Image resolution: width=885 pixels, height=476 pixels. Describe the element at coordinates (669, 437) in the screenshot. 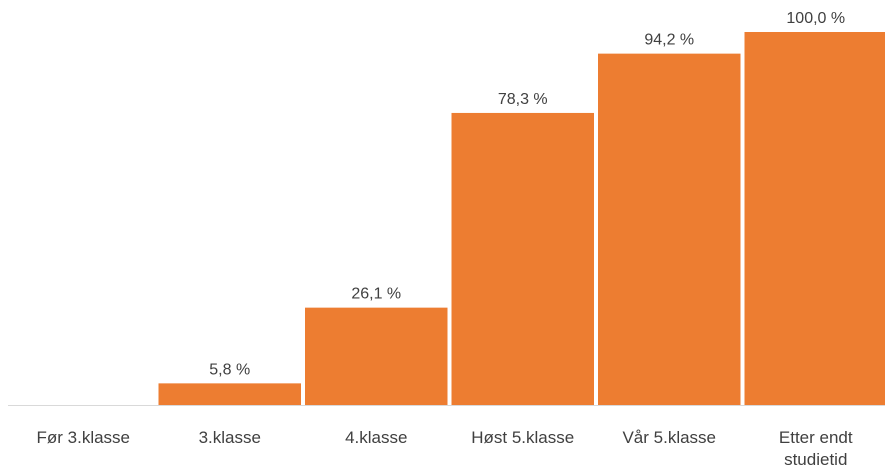

I see `x-tick-label: Vår 5.klasse` at that location.